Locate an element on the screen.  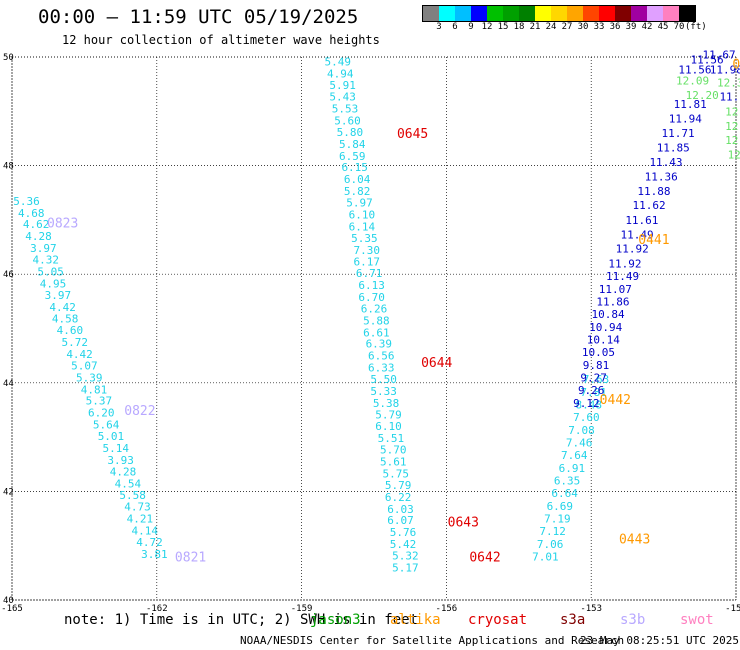
pass-time-label: 0443 is located at coordinates (634, 540).